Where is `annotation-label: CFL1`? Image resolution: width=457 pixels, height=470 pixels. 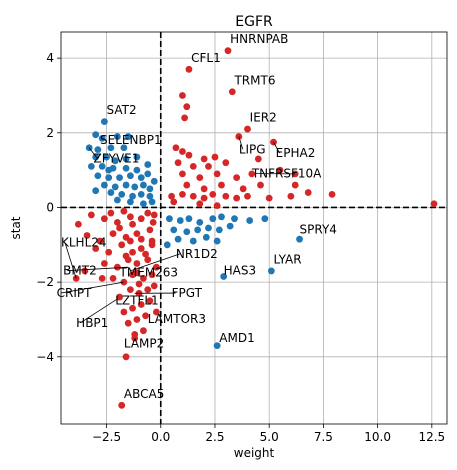
annotation-label: CFL1 is located at coordinates (206, 58).